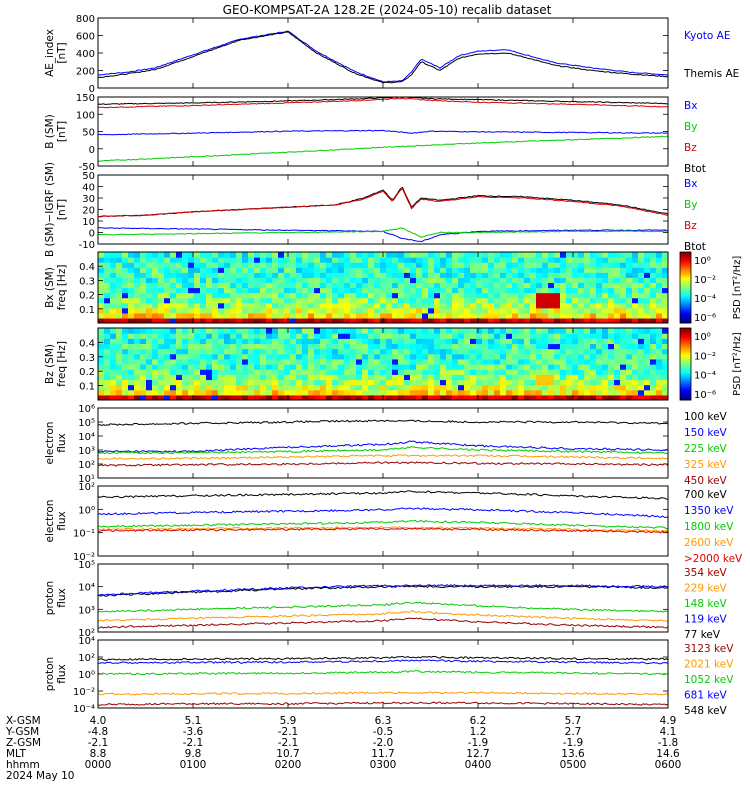 This screenshot has width=750, height=800. I want to click on y-tick-label: 10⁻¹, so click(84, 534).